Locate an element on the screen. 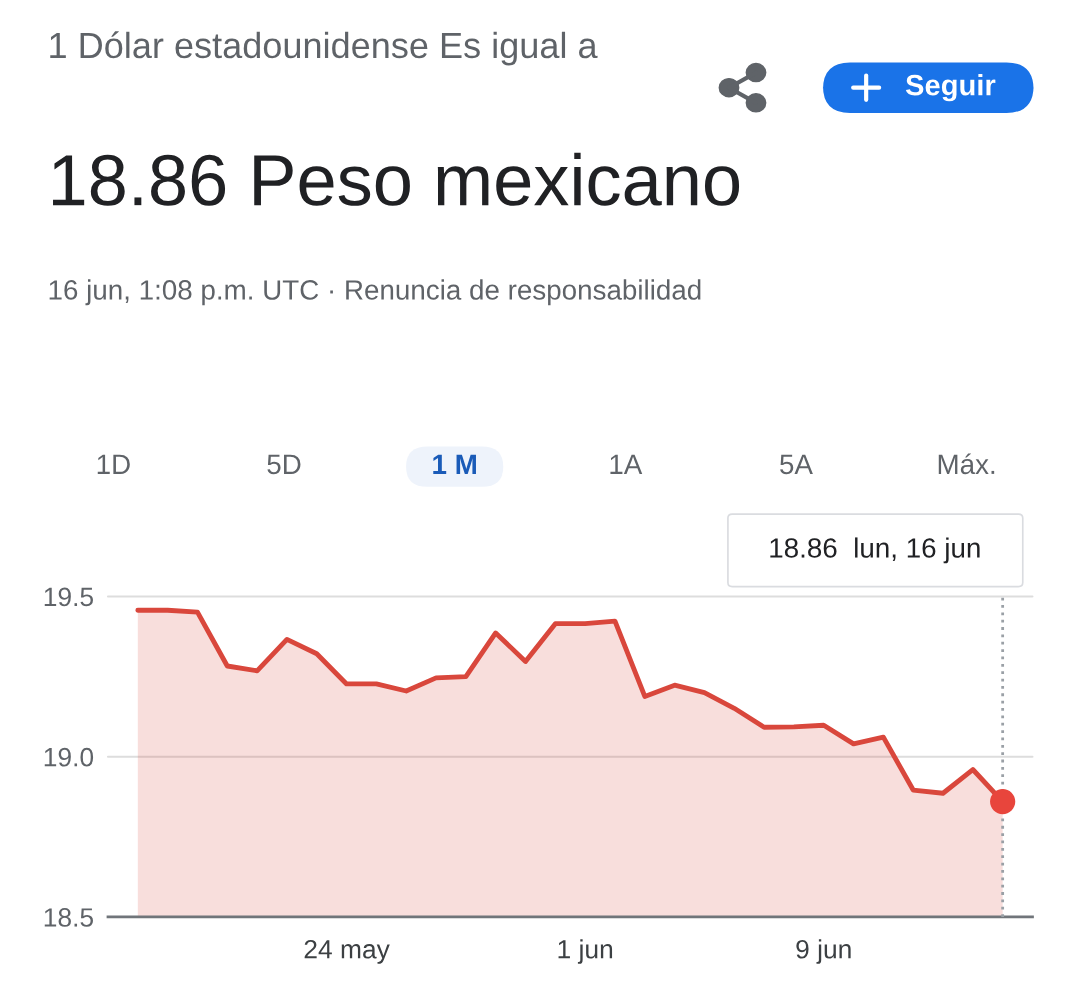 Image resolution: width=1080 pixels, height=1008 pixels. x-tick-label: 1 jun is located at coordinates (585, 951).